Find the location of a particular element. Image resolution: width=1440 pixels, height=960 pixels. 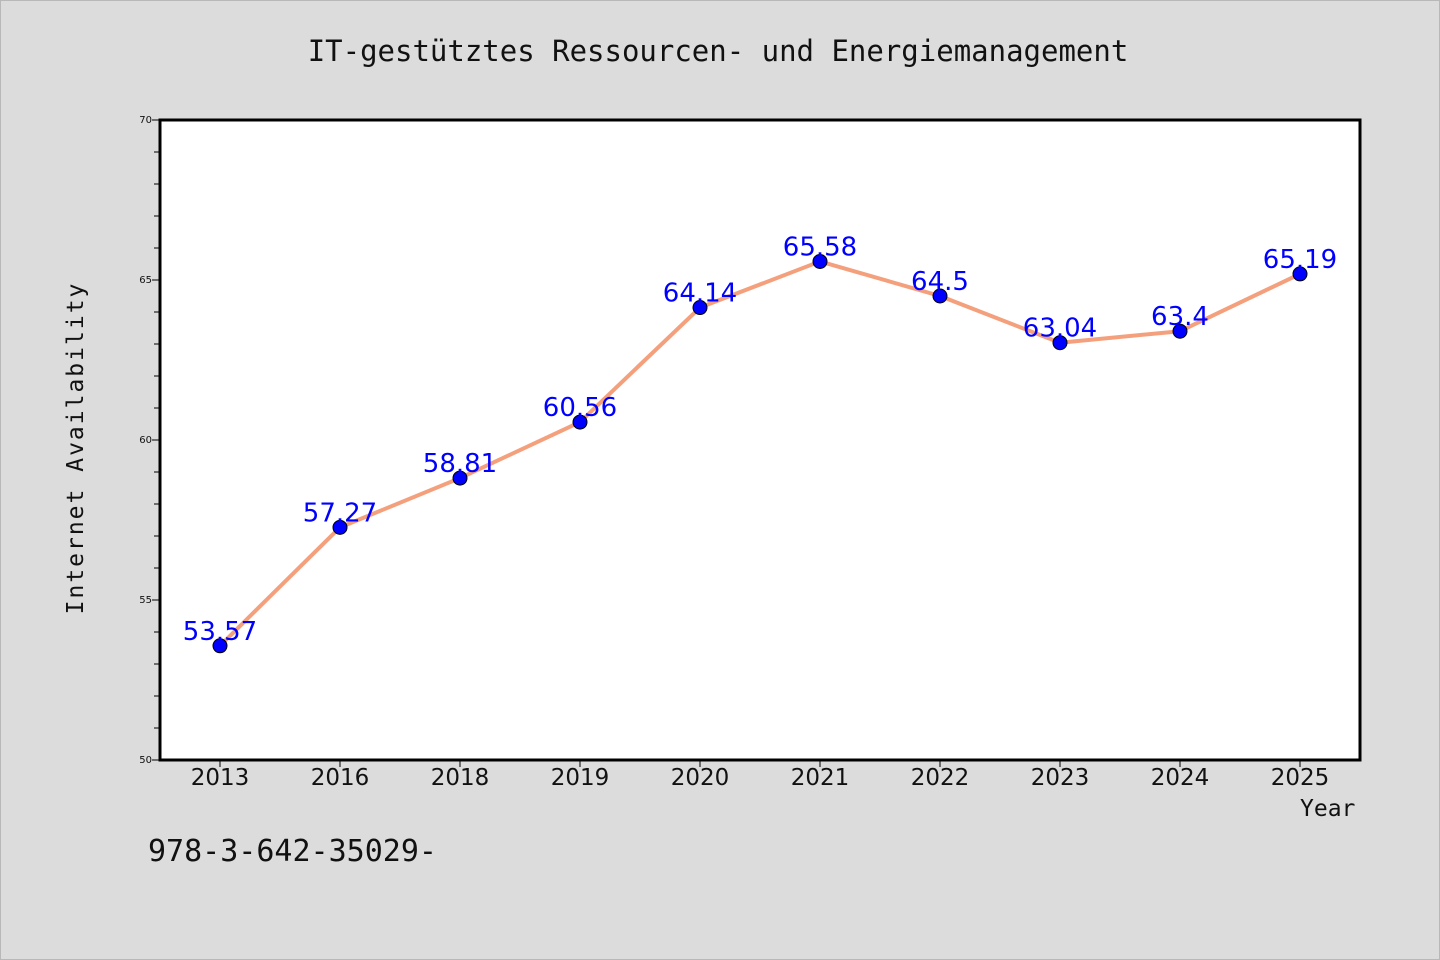

data-label: 63.4 is located at coordinates (1180, 317).